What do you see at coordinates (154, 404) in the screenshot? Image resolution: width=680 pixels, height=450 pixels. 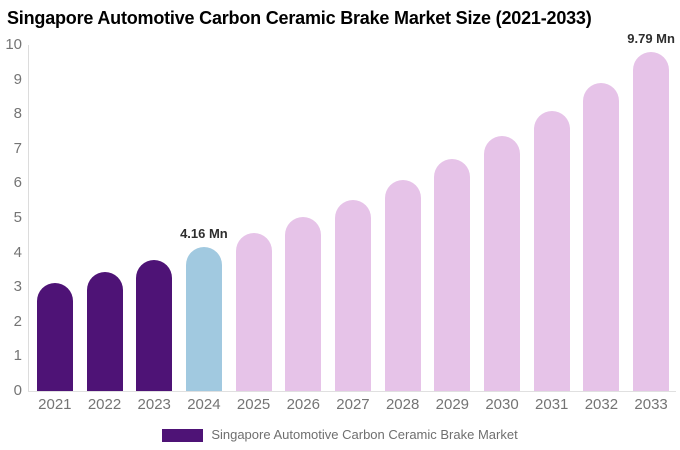 I see `x-tick-label: 2023` at bounding box center [154, 404].